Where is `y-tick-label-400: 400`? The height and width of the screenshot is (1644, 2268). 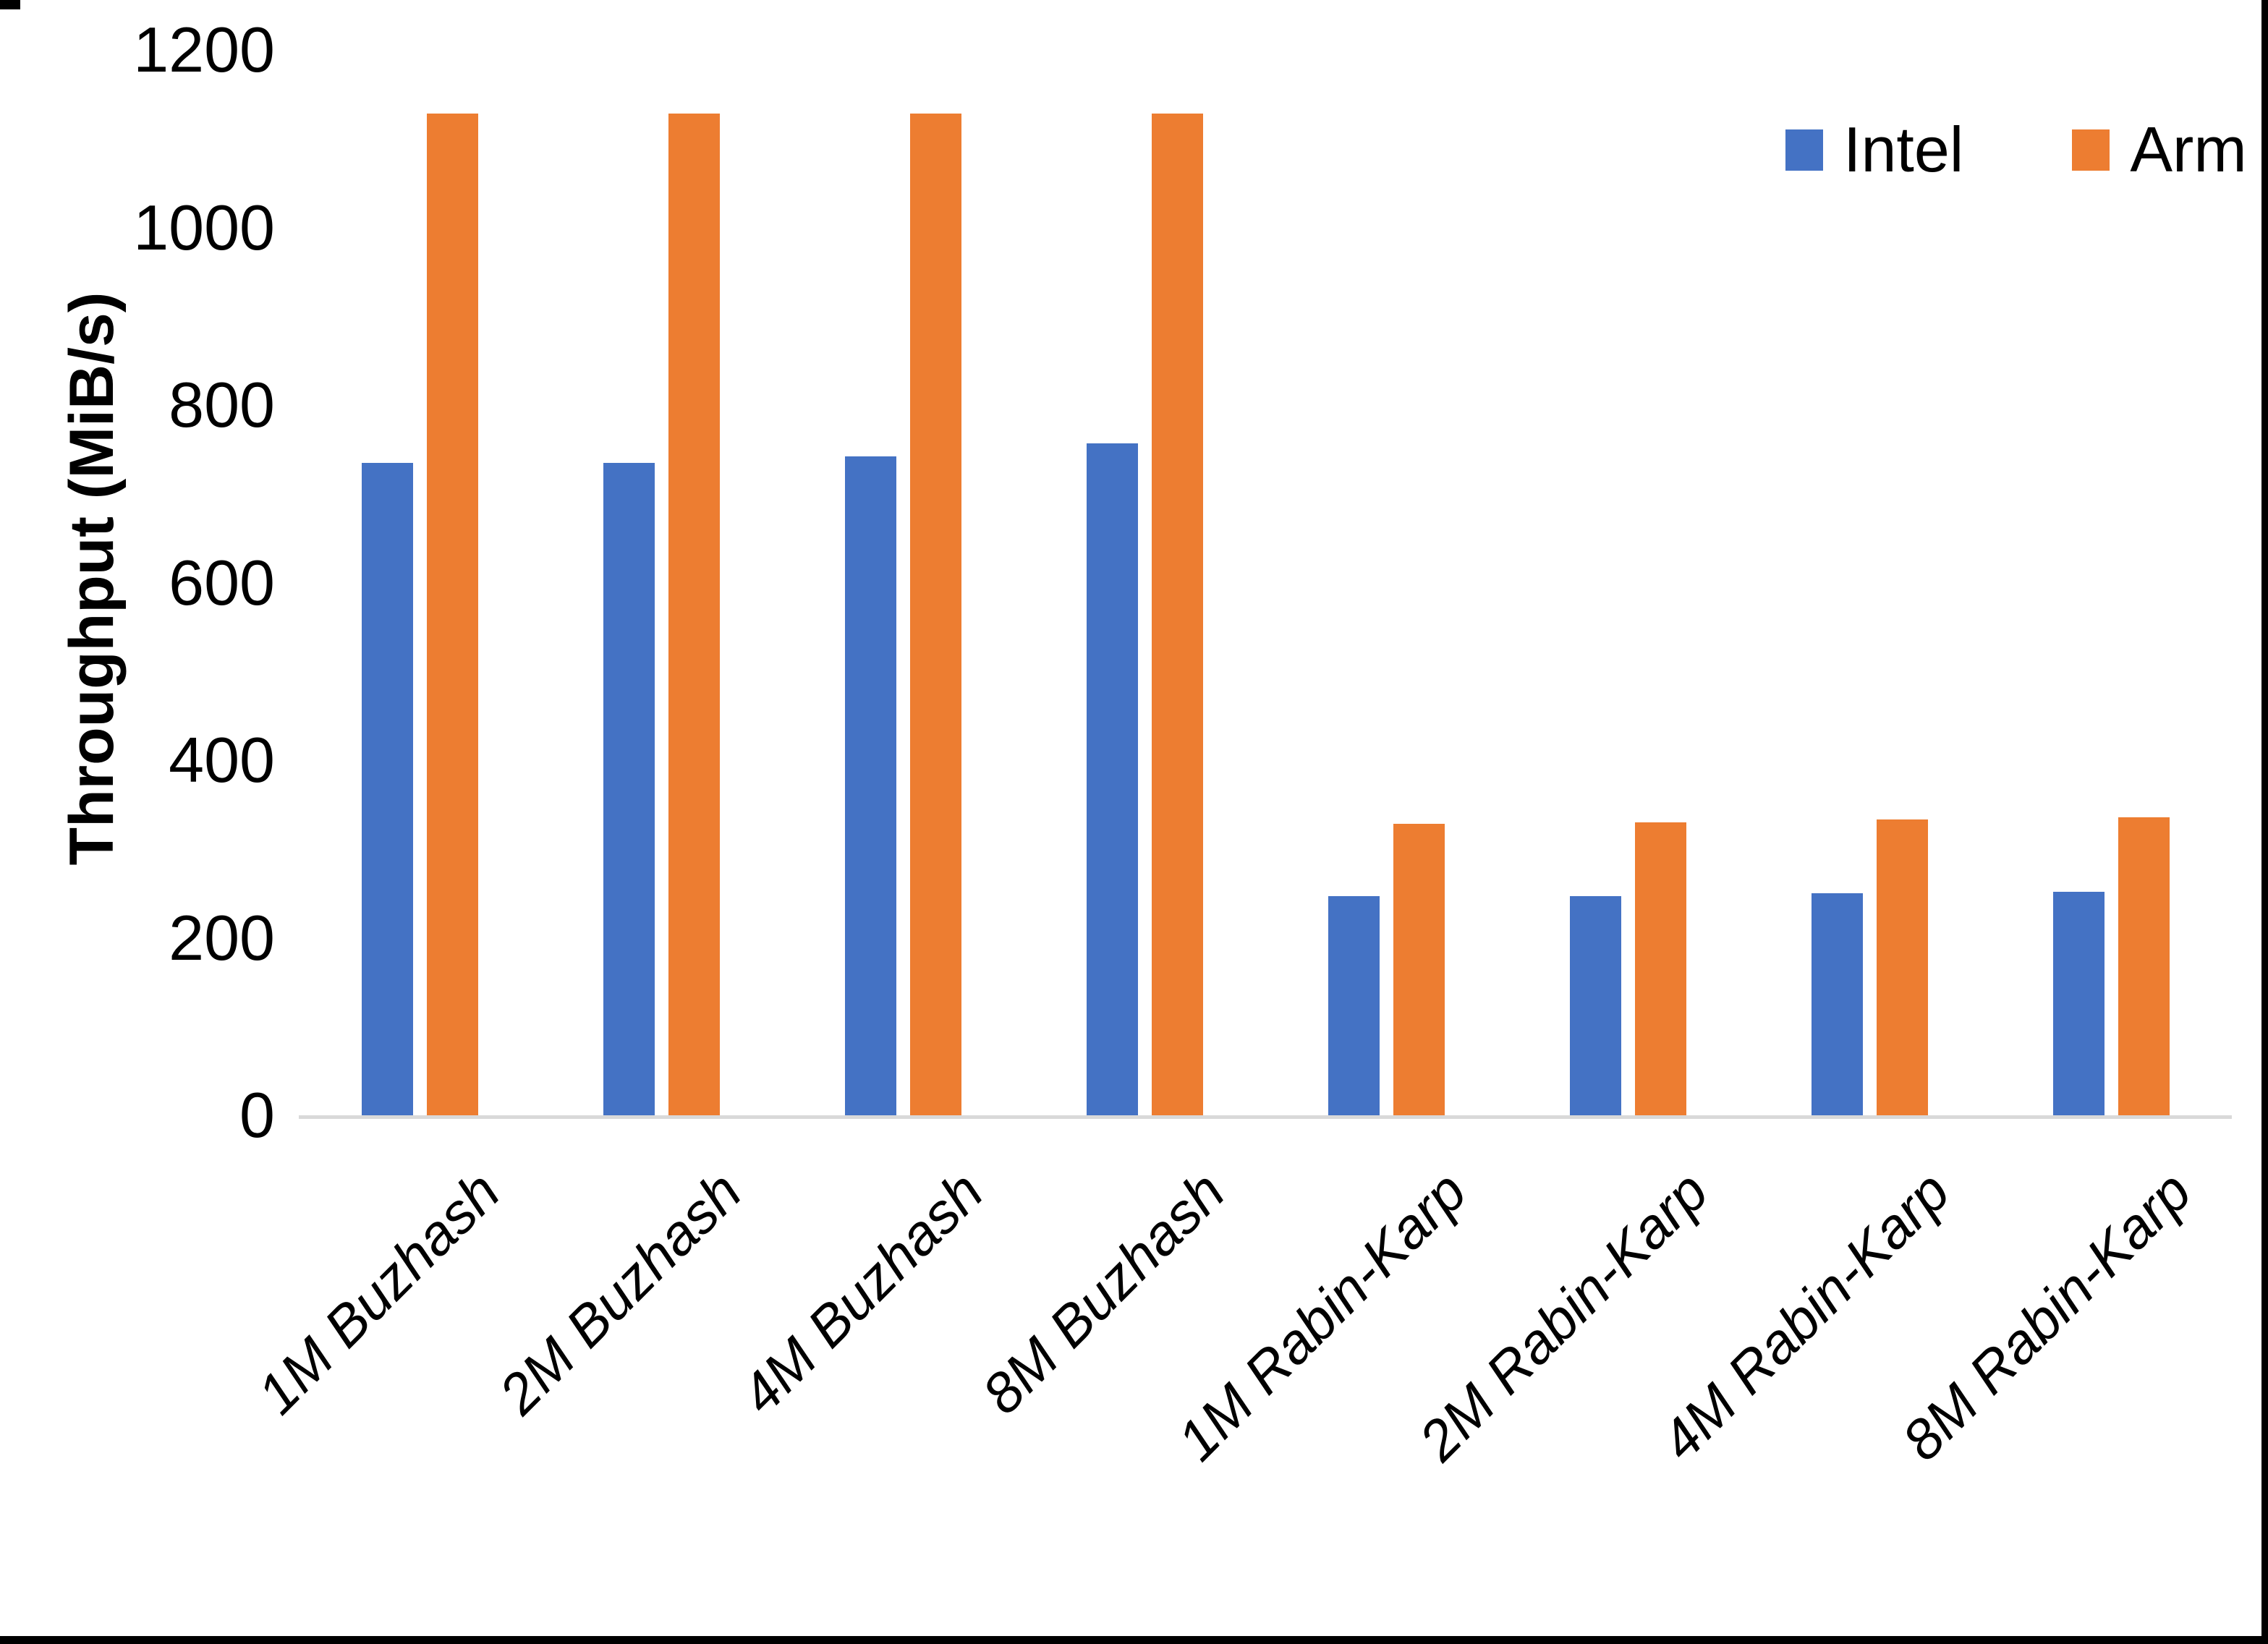
y-tick-label-400: 400 is located at coordinates (222, 760).